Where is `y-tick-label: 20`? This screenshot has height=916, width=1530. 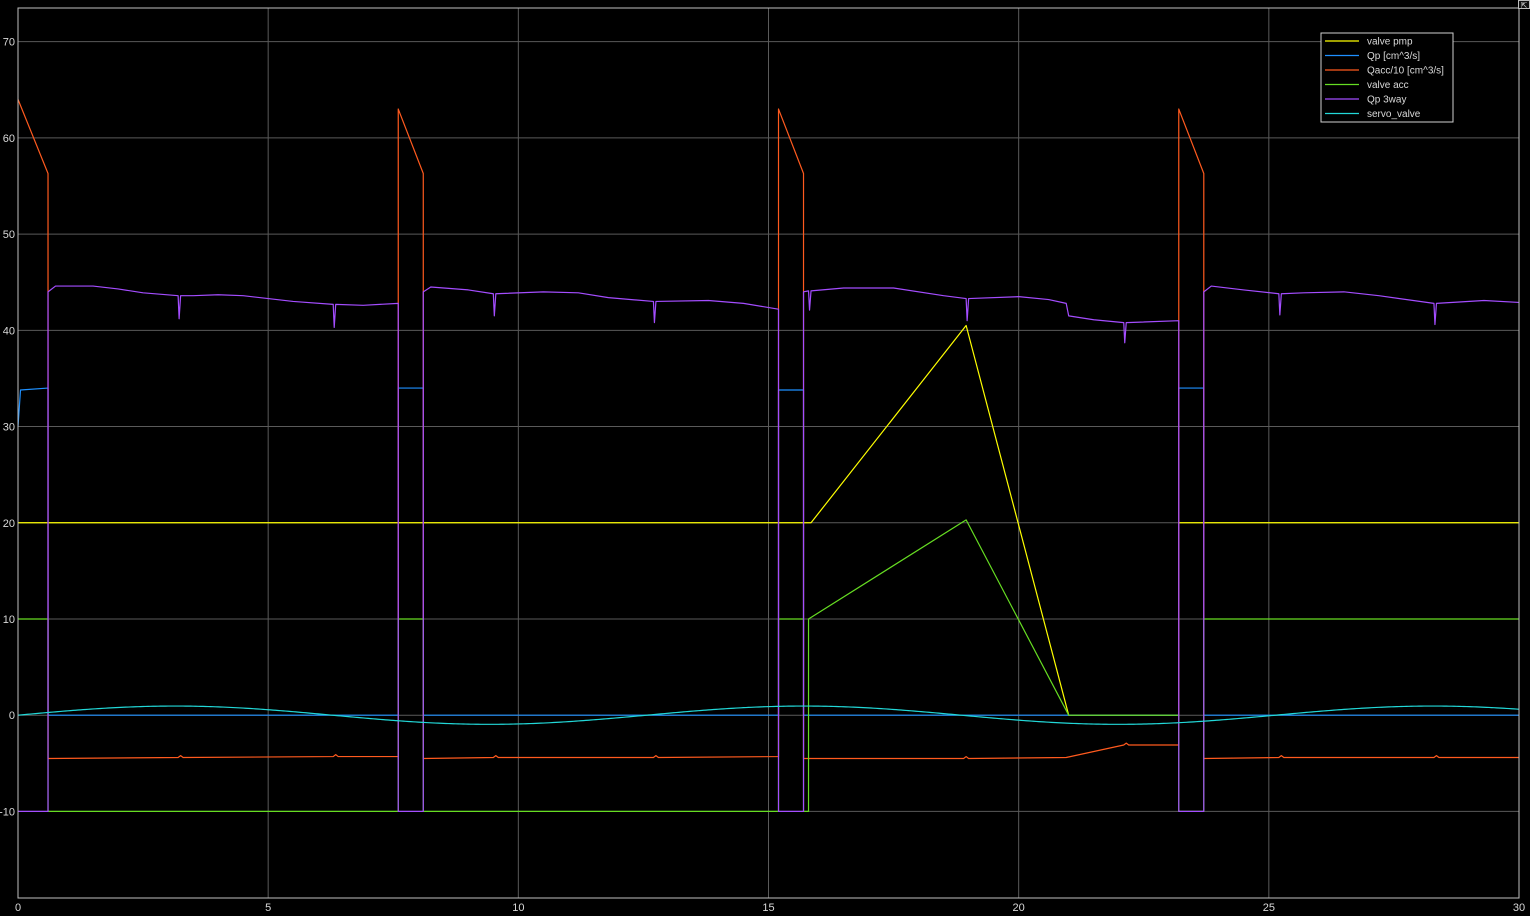
y-tick-label: 20 is located at coordinates (9, 524).